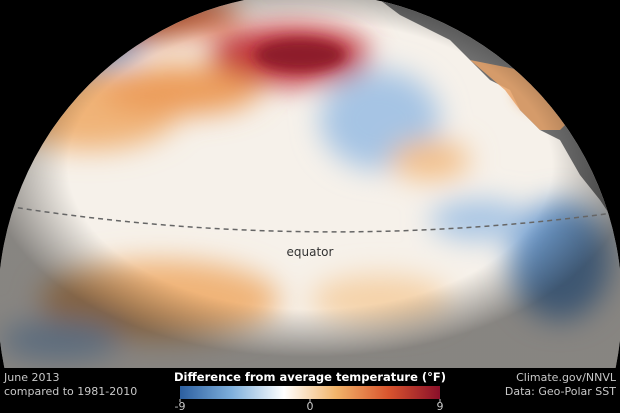 Image resolution: width=620 pixels, height=413 pixels. What do you see at coordinates (180, 406) in the screenshot?
I see `colorbar-tick-label: -9` at bounding box center [180, 406].